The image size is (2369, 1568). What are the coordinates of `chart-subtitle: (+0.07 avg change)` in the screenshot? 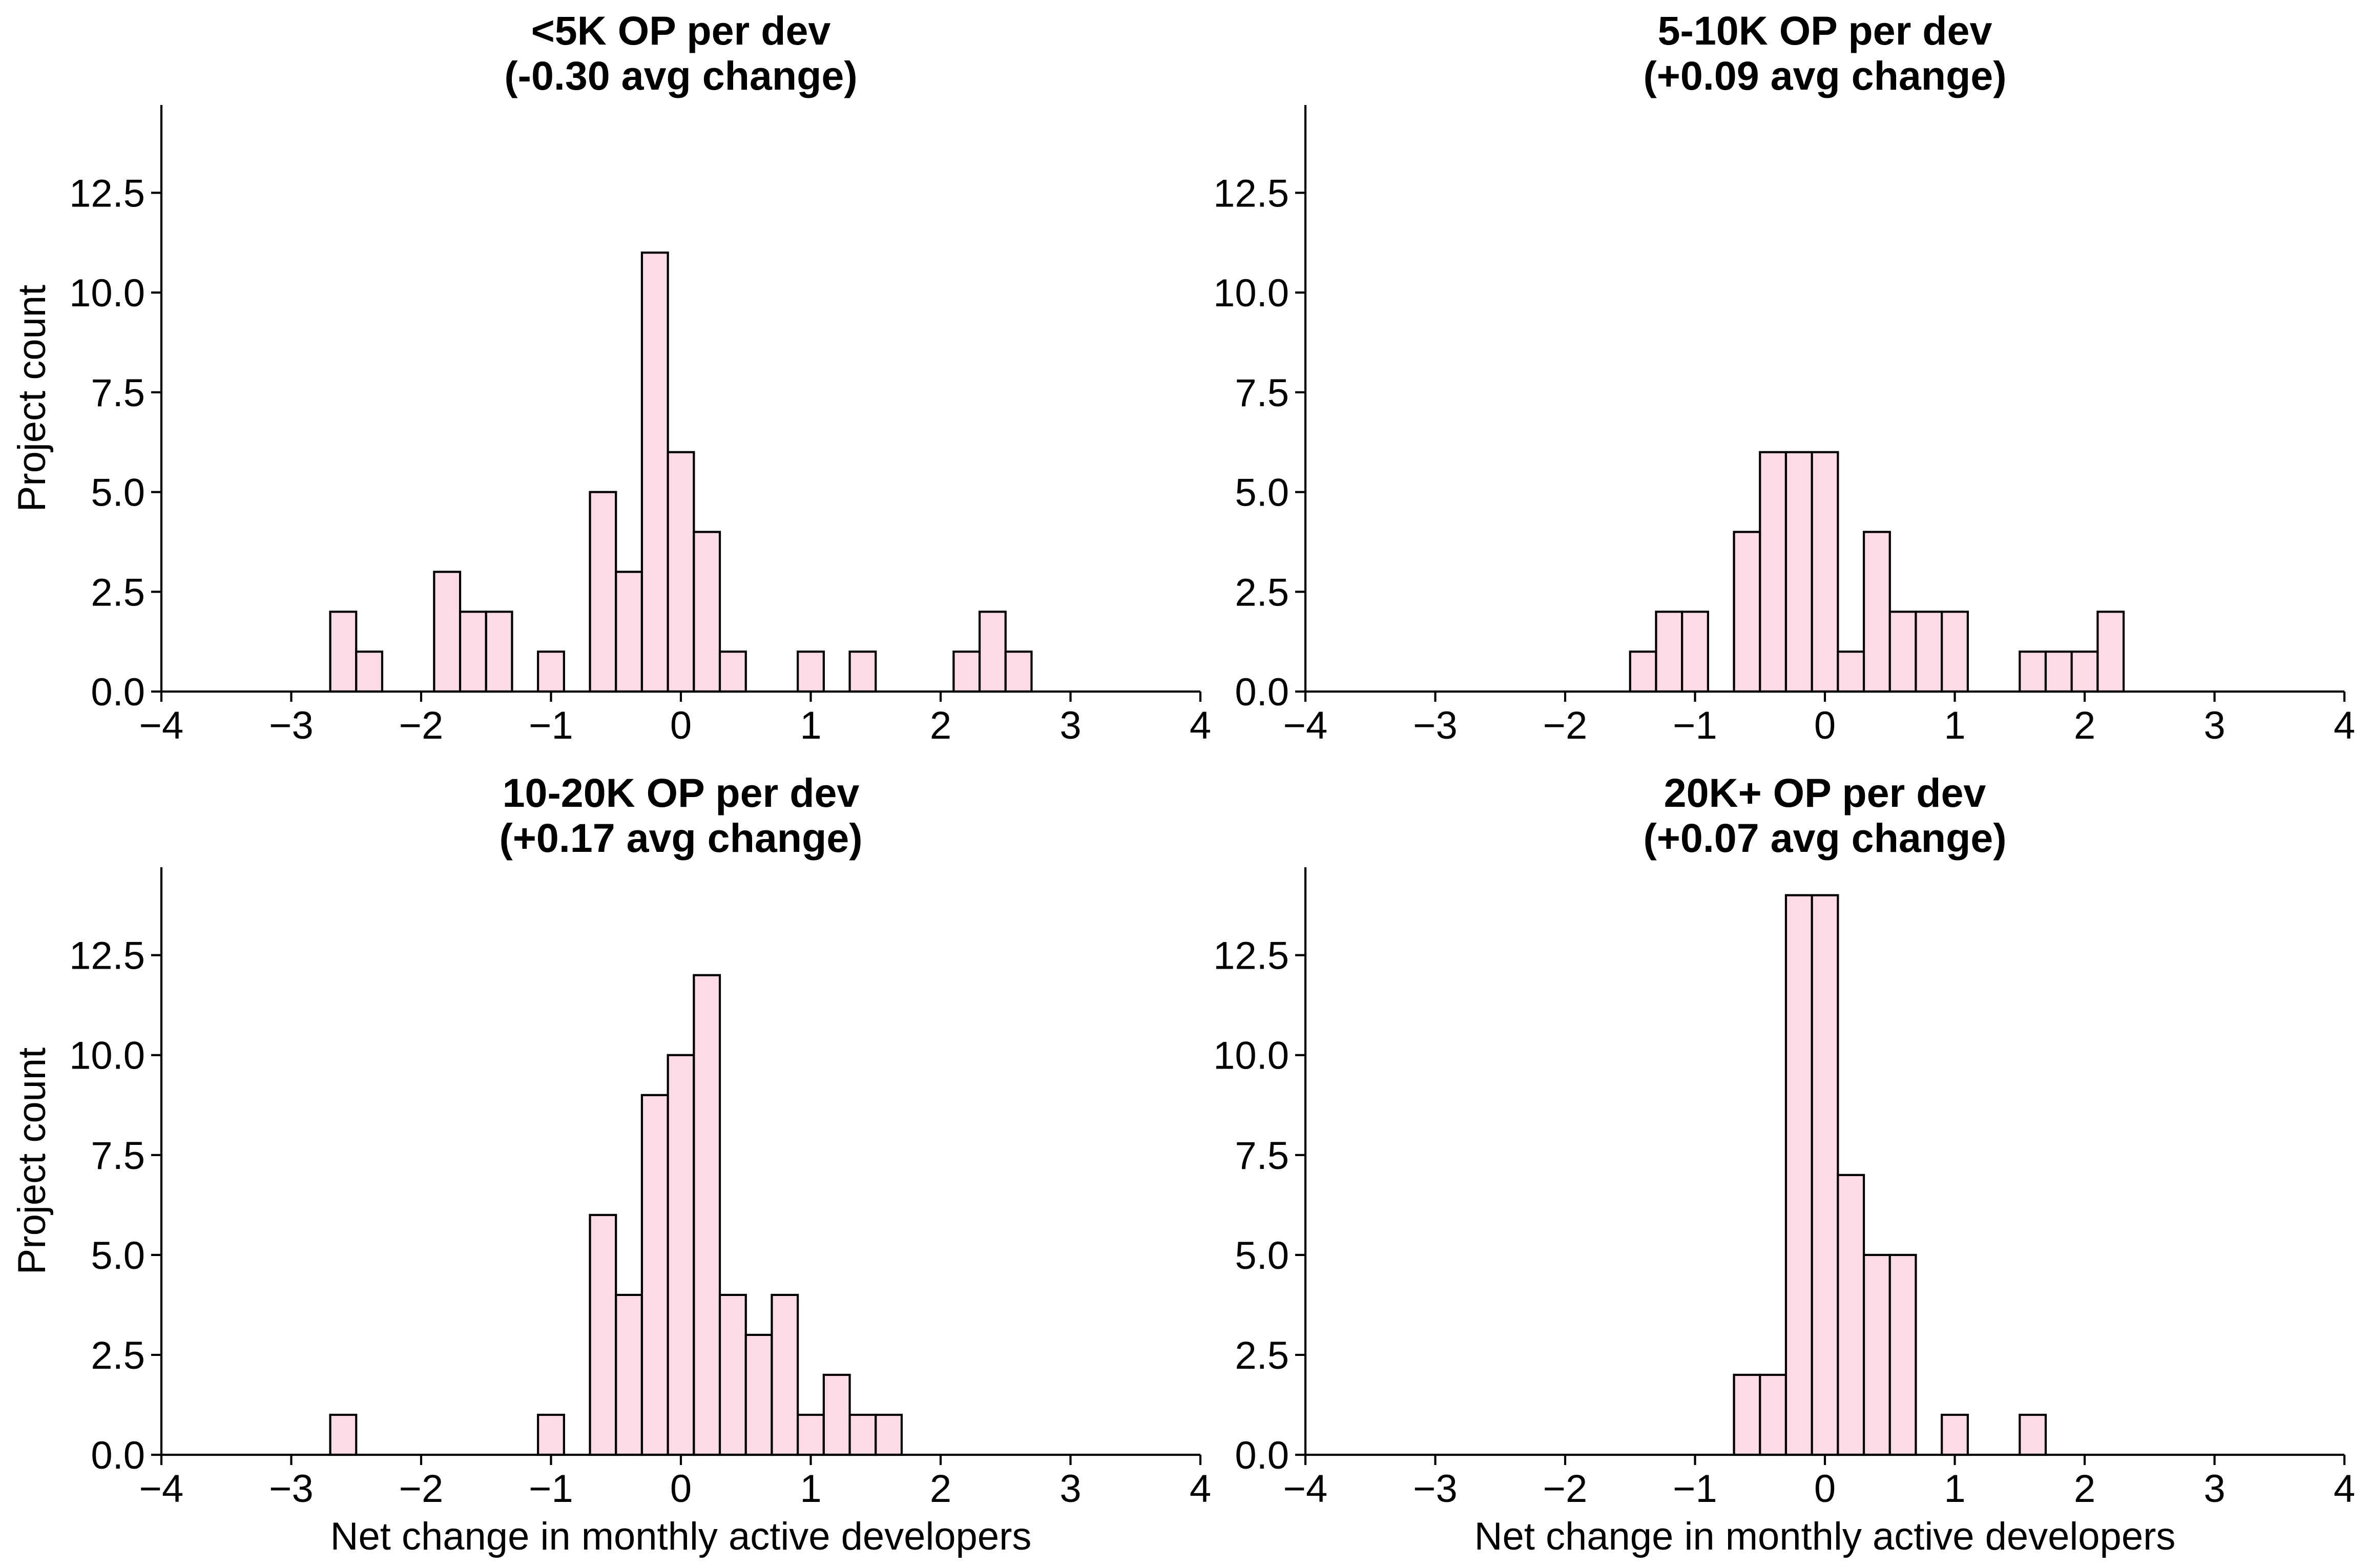 It's located at (1825, 838).